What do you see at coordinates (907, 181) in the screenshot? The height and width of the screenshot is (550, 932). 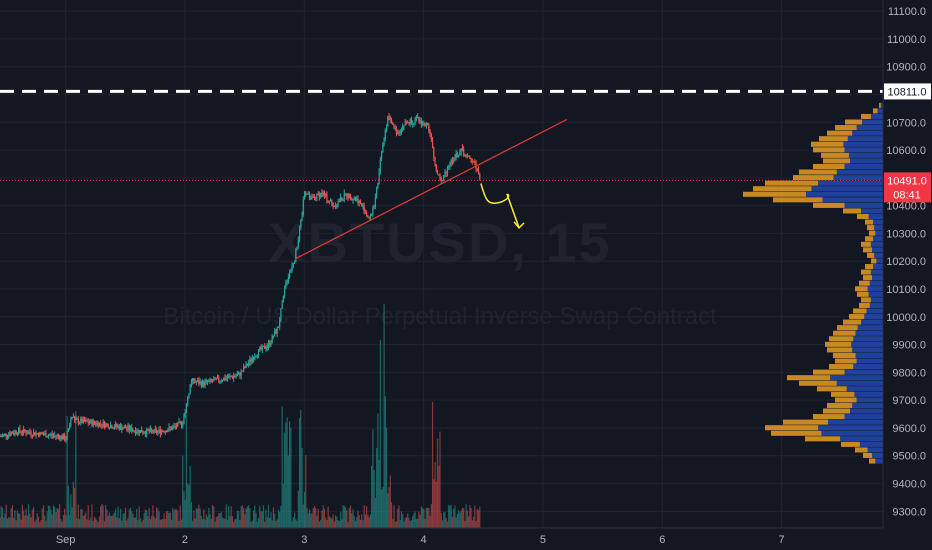 I see `last-price-label: 10491.0` at bounding box center [907, 181].